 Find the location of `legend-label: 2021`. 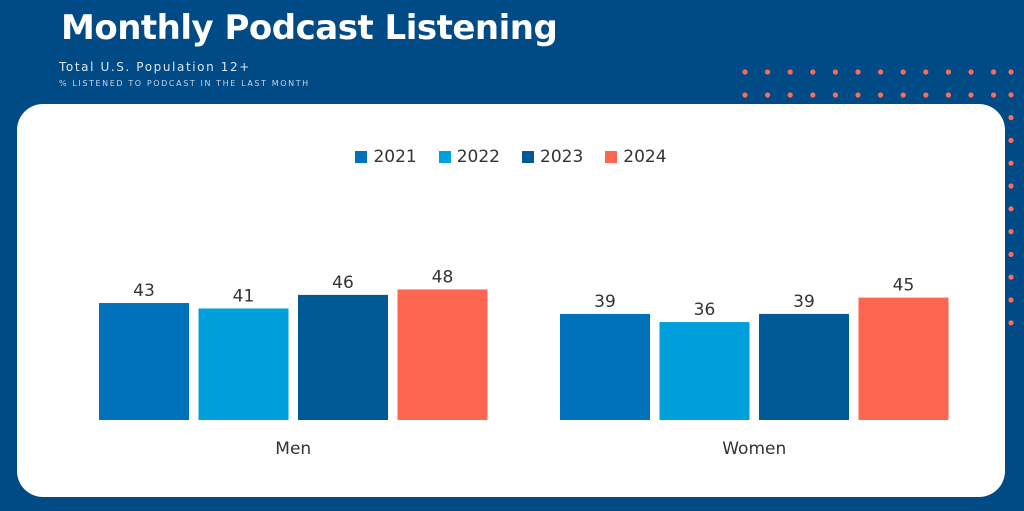

legend-label: 2021 is located at coordinates (395, 157).